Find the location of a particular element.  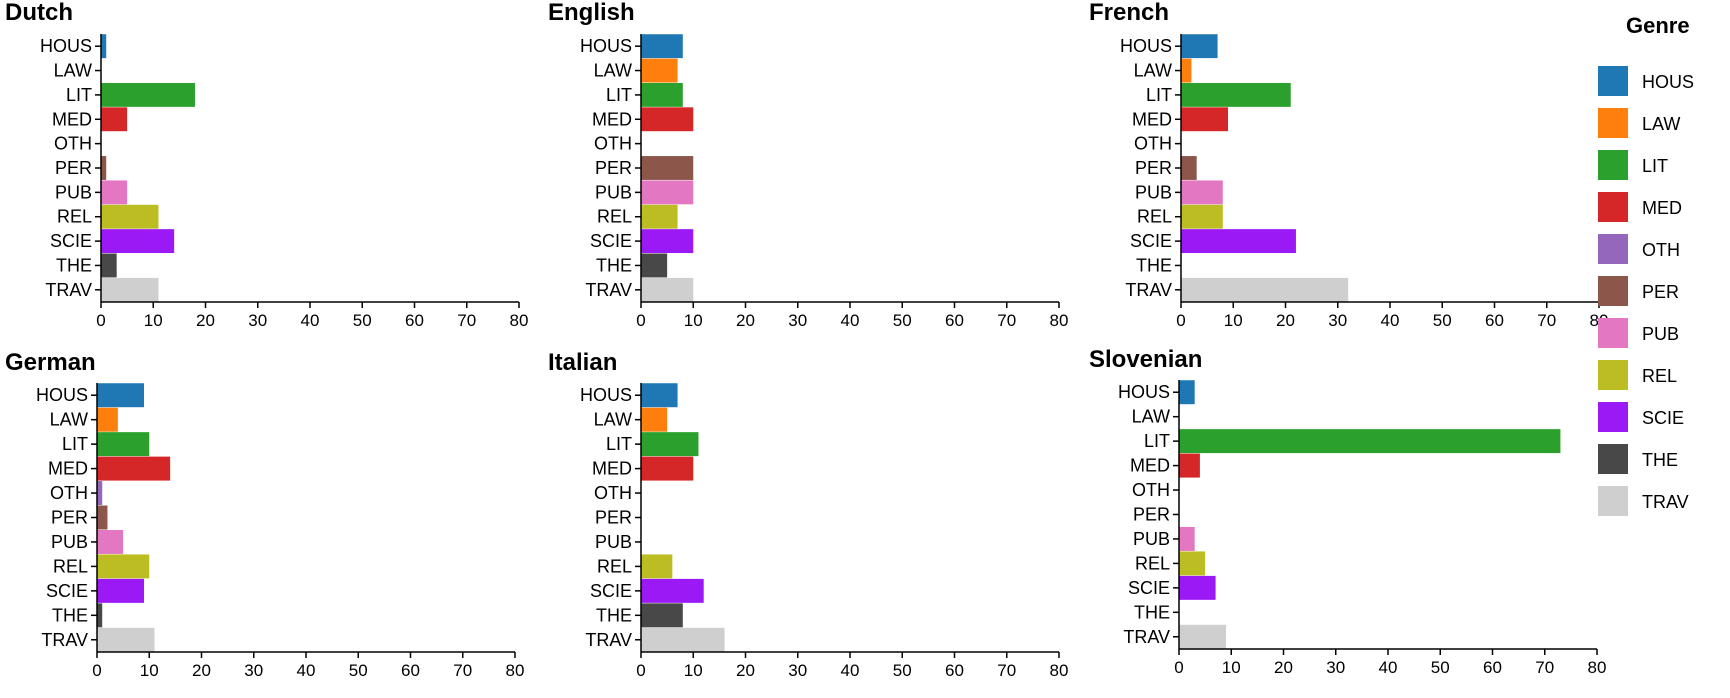

bar-per is located at coordinates (1189, 168).